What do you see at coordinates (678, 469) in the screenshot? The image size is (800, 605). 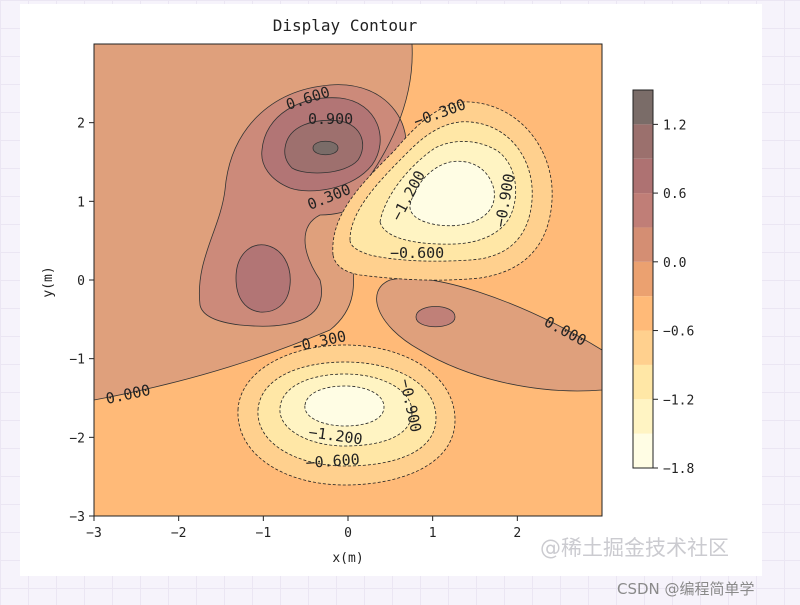 I see `colorbar-tick-label: −1.8` at bounding box center [678, 469].